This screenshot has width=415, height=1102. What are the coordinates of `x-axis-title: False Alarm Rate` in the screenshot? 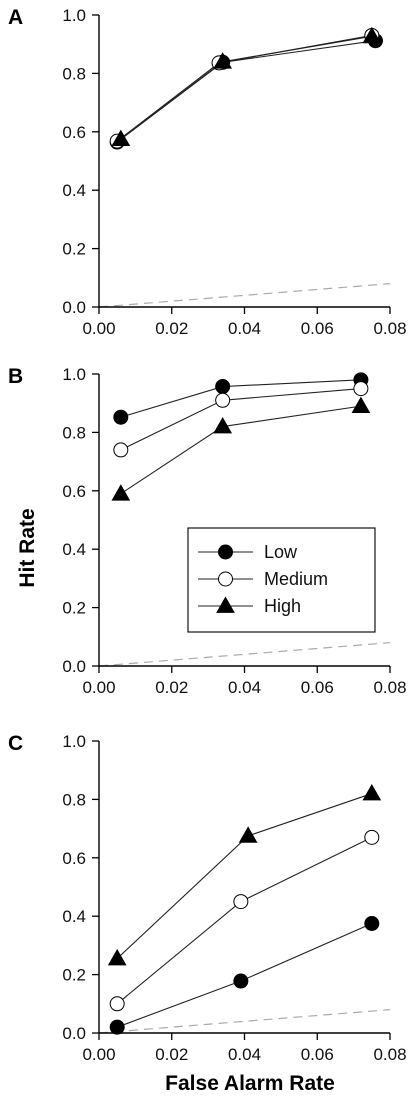 It's located at (250, 1083).